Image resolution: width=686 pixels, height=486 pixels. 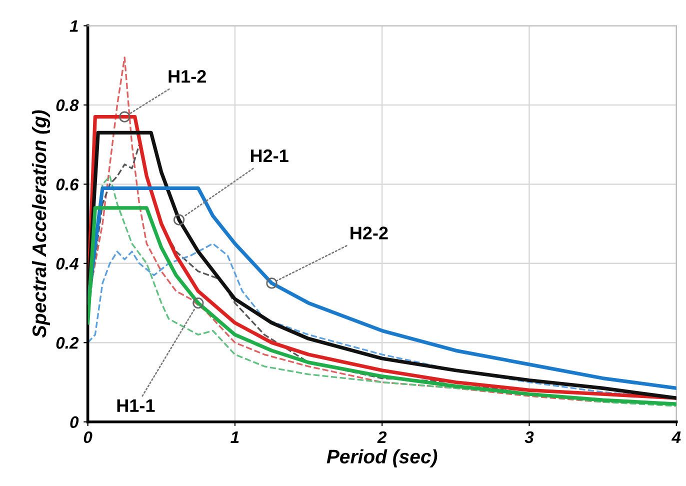 I want to click on x-tick-label: 2, so click(x=382, y=437).